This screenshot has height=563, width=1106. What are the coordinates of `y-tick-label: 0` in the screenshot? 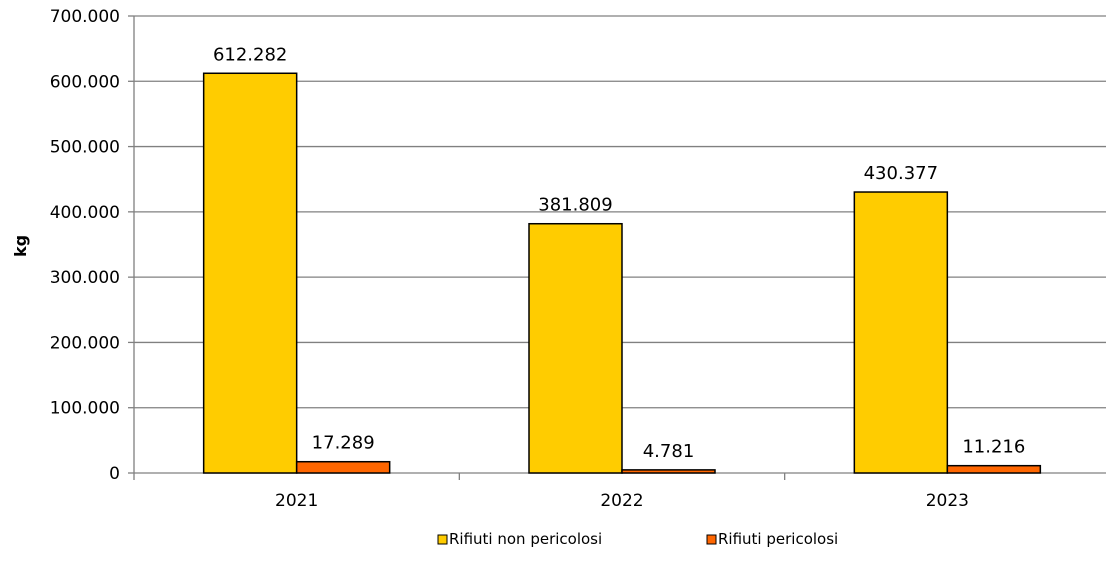 It's located at (114, 474).